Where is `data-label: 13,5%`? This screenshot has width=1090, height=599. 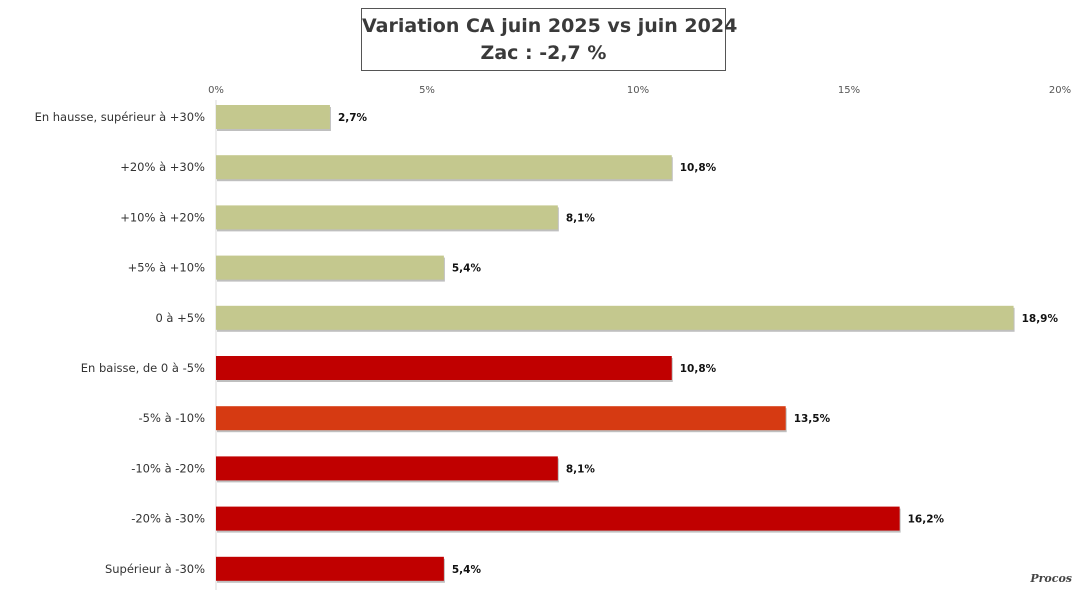
data-label: 13,5% is located at coordinates (812, 419).